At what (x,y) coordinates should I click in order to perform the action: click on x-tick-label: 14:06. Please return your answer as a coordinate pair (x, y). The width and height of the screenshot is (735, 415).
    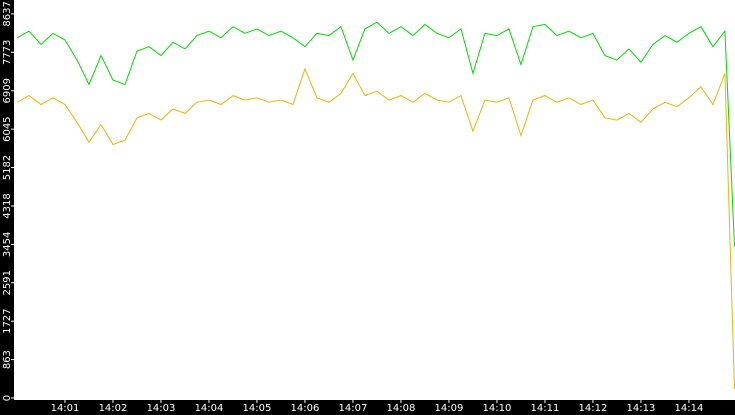
    Looking at the image, I should click on (305, 408).